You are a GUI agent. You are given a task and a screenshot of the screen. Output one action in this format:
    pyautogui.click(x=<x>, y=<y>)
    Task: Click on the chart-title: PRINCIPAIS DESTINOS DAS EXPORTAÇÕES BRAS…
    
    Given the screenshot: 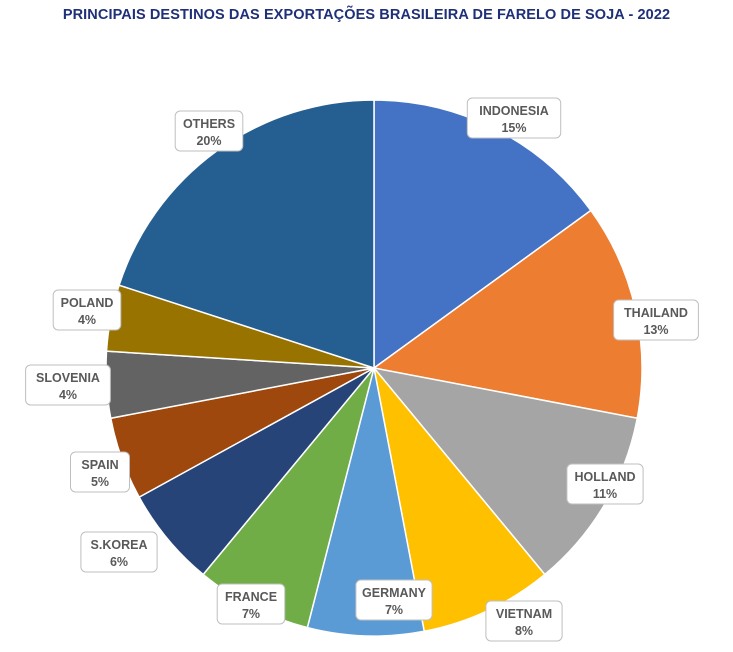 What is the action you would take?
    pyautogui.click(x=366, y=15)
    